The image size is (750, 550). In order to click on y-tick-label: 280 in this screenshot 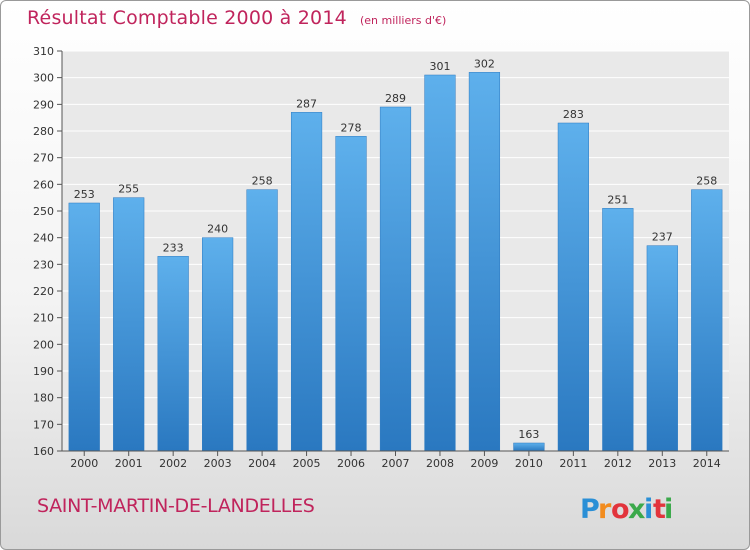, I will do `click(43, 131)`.